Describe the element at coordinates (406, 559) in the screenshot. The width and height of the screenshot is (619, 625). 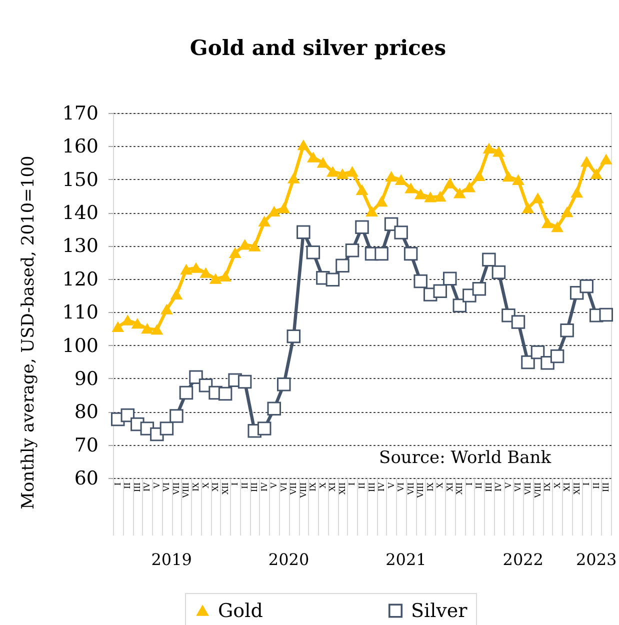
I see `text: 2021` at that location.